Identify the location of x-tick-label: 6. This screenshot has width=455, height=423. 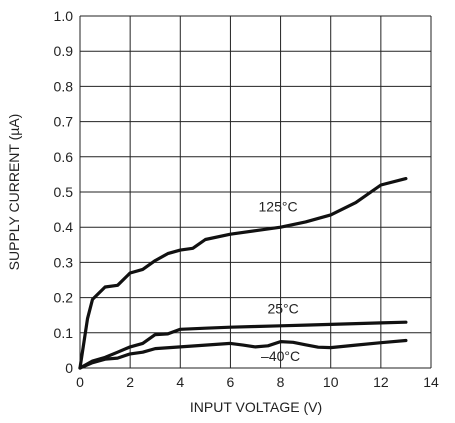
(231, 382).